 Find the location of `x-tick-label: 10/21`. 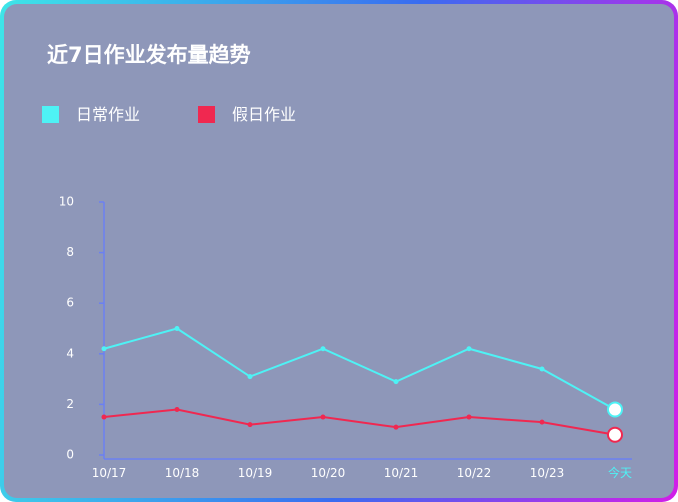

x-tick-label: 10/21 is located at coordinates (401, 473).